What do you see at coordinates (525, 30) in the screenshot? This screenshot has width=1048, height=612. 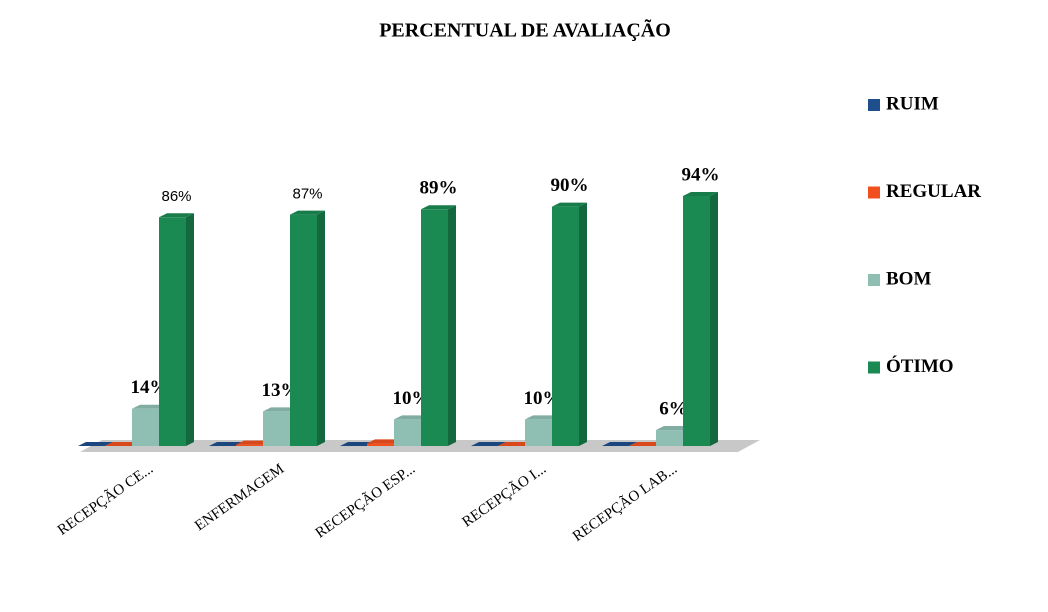 I see `chart-title: PERCENTUAL DE AVALIAÇÃO` at bounding box center [525, 30].